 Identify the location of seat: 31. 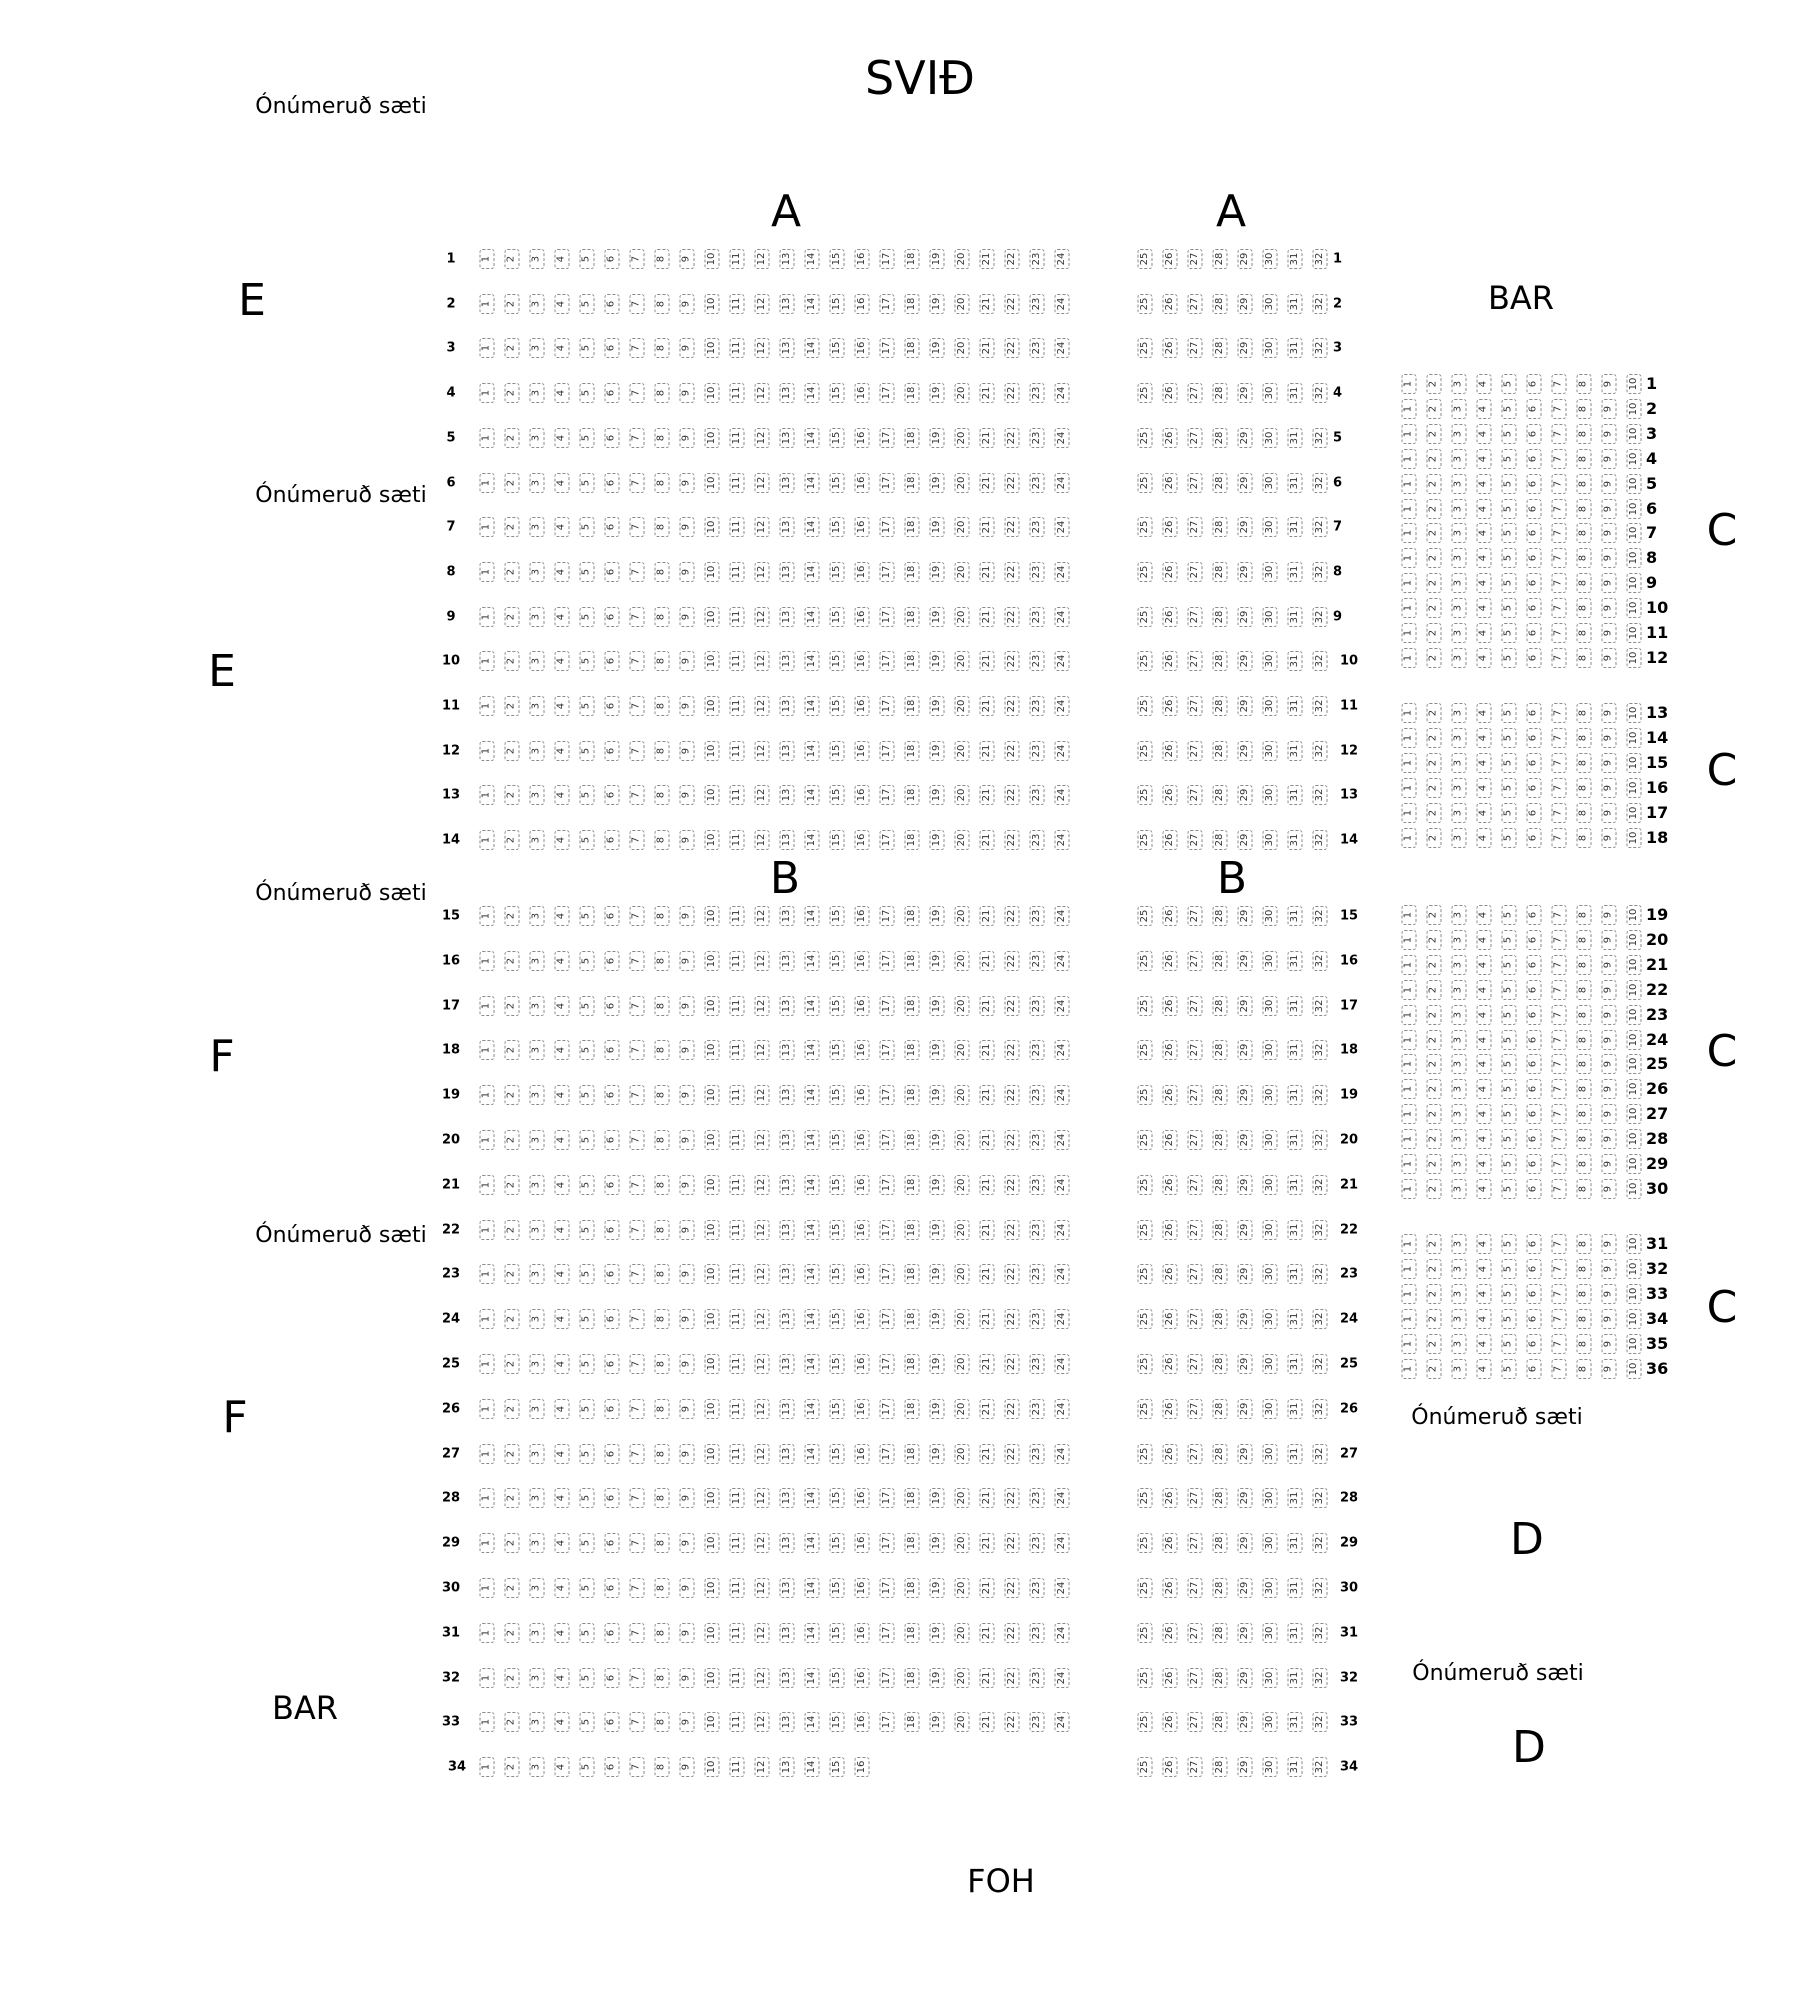
(1295, 1453).